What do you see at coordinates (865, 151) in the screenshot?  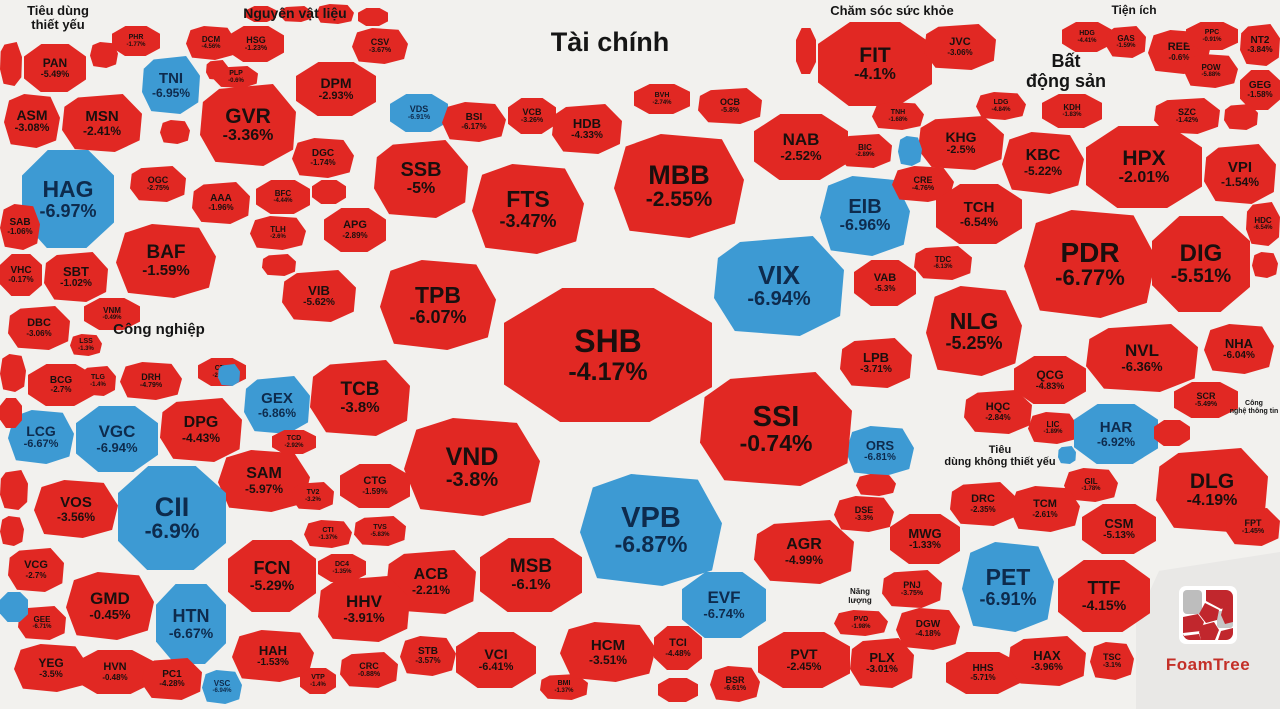 I see `treemap-cell-BIC: BIC -2.89%` at bounding box center [865, 151].